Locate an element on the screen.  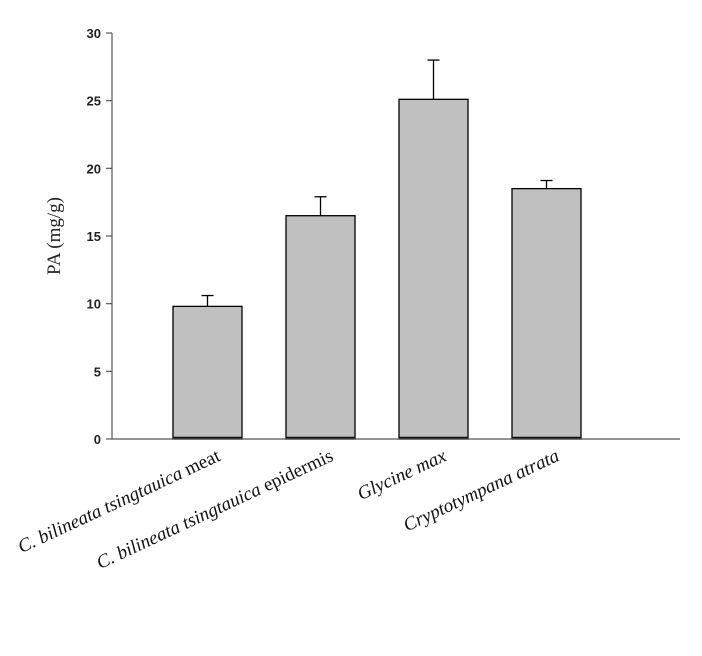
category-upright-part: epidermis is located at coordinates (296, 471).